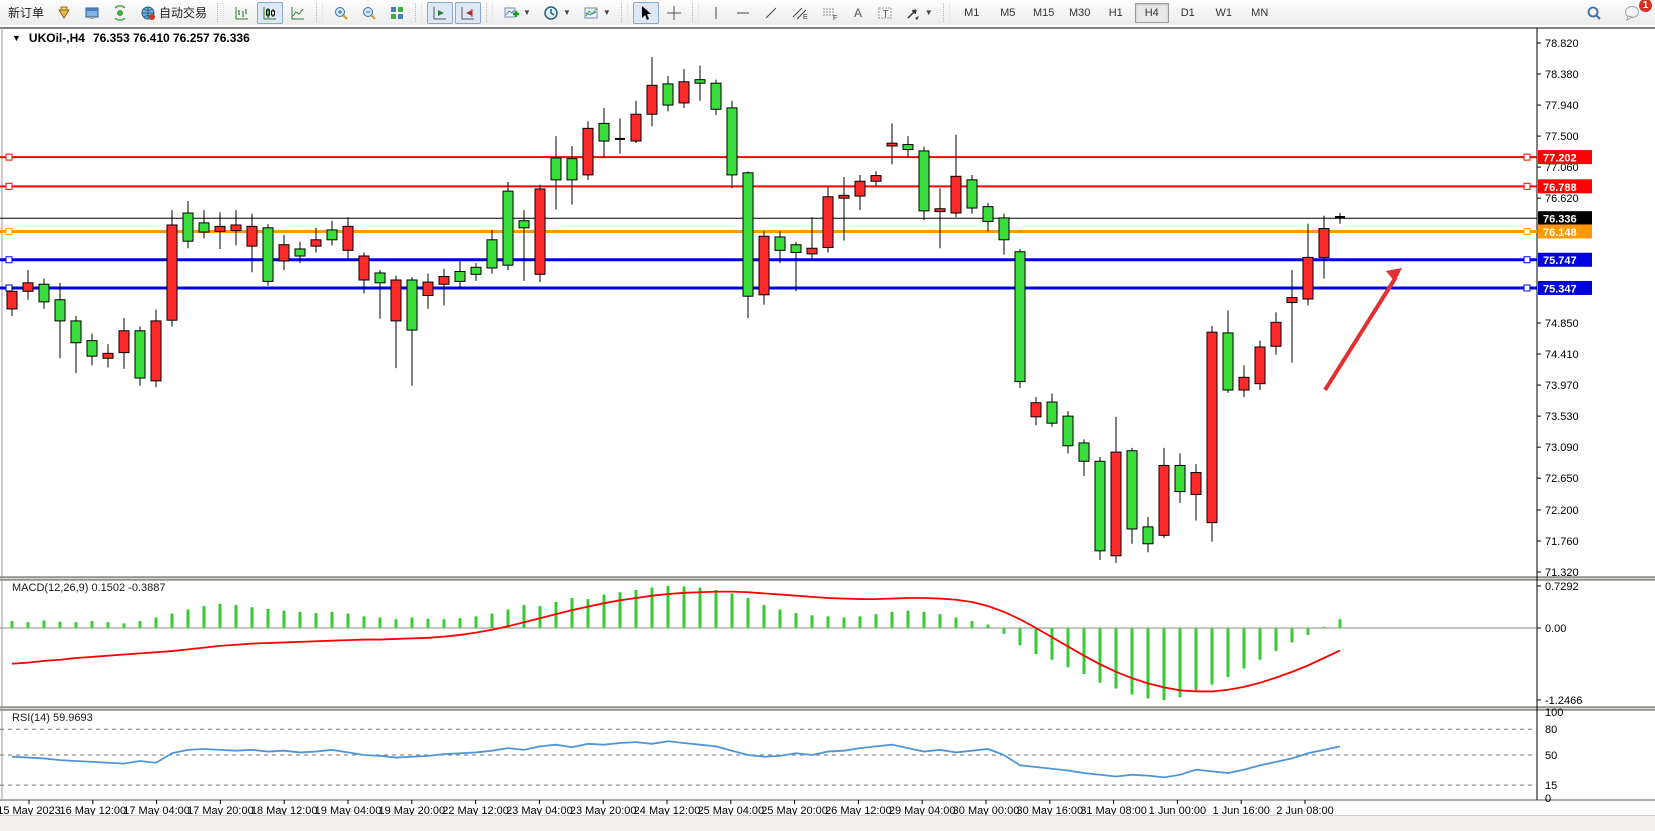 This screenshot has height=831, width=1655. Describe the element at coordinates (397, 13) in the screenshot. I see `tile-windows-button` at that location.